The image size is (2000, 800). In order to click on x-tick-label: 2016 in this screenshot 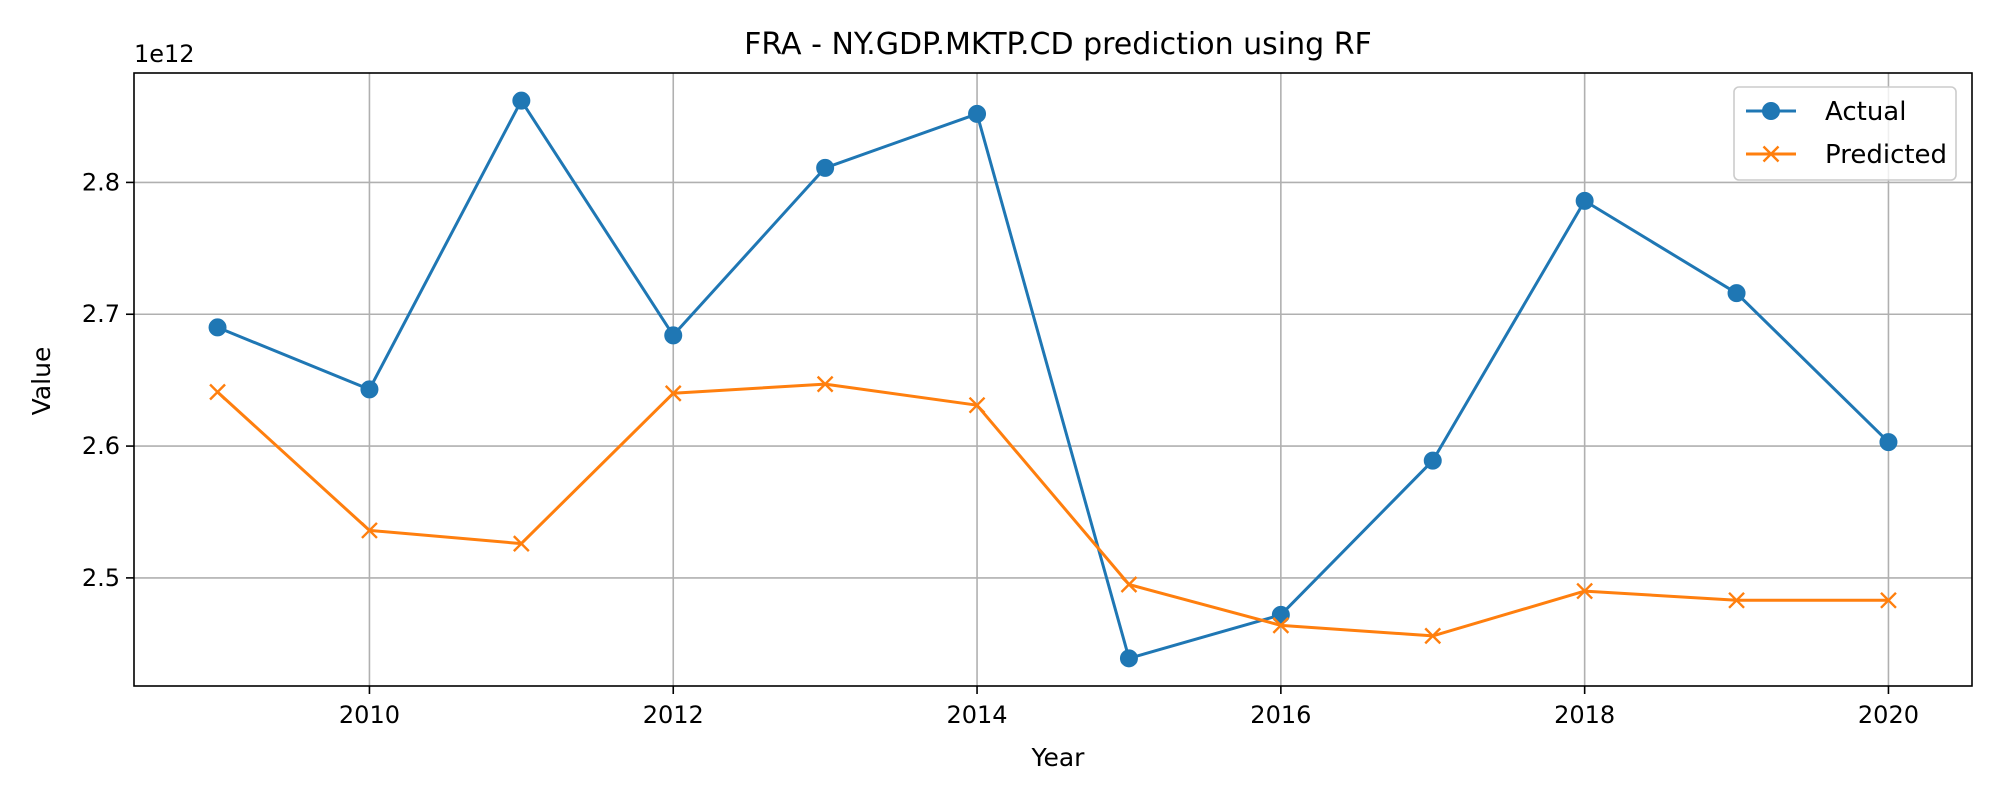, I will do `click(1280, 715)`.